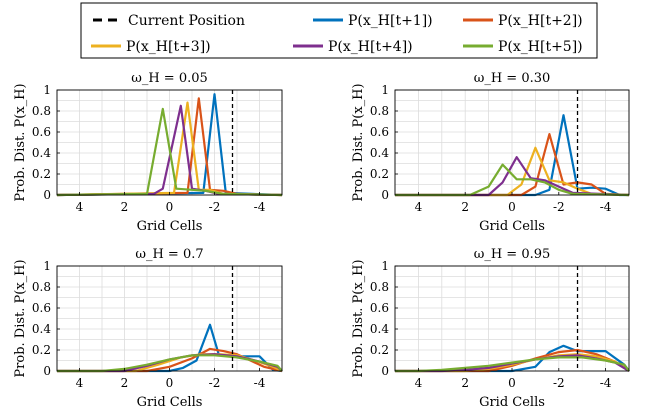  Describe the element at coordinates (169, 78) in the screenshot. I see `subplot-title: ω_H = 0.05` at that location.